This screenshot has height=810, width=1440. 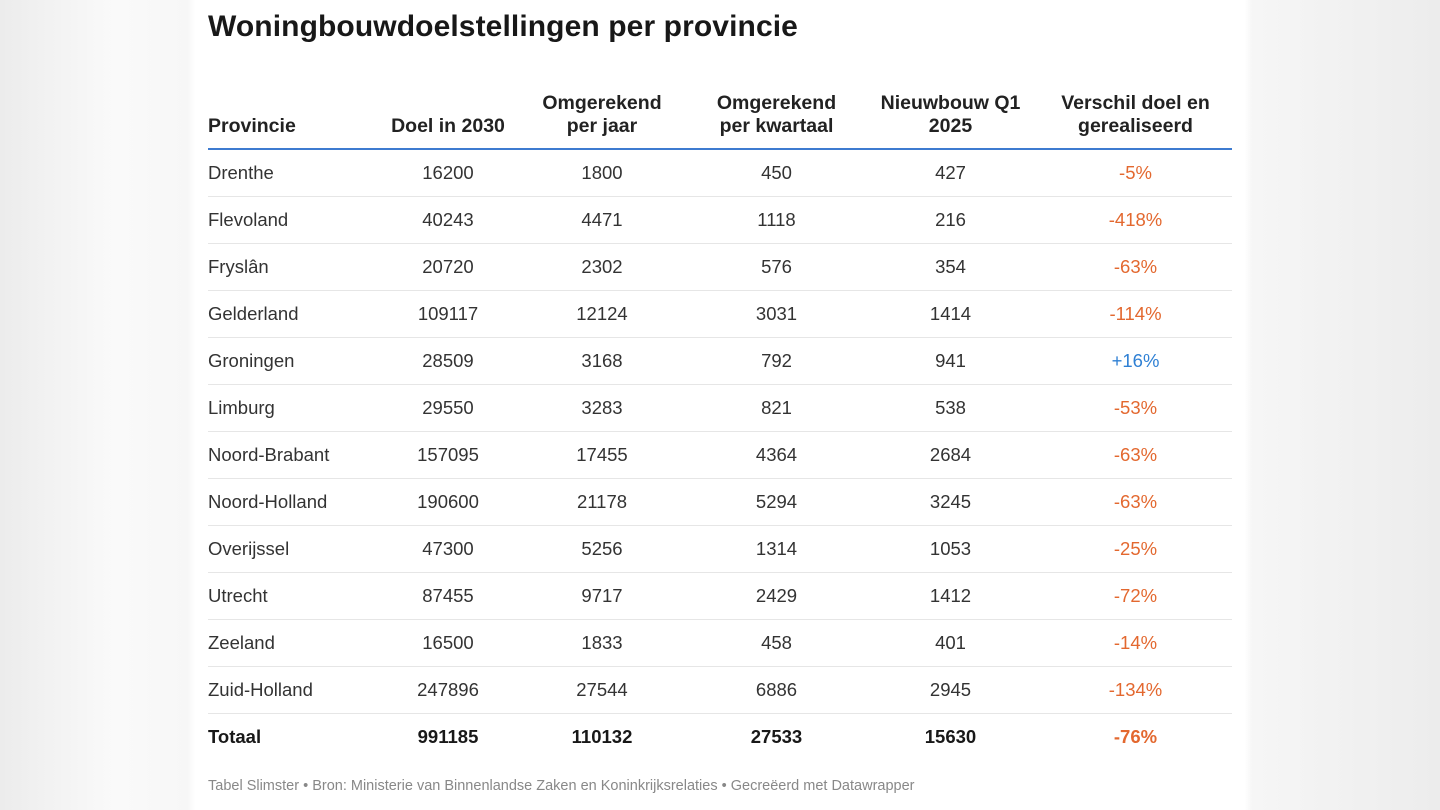 I want to click on cell-per-jaar: 21178, so click(x=602, y=502).